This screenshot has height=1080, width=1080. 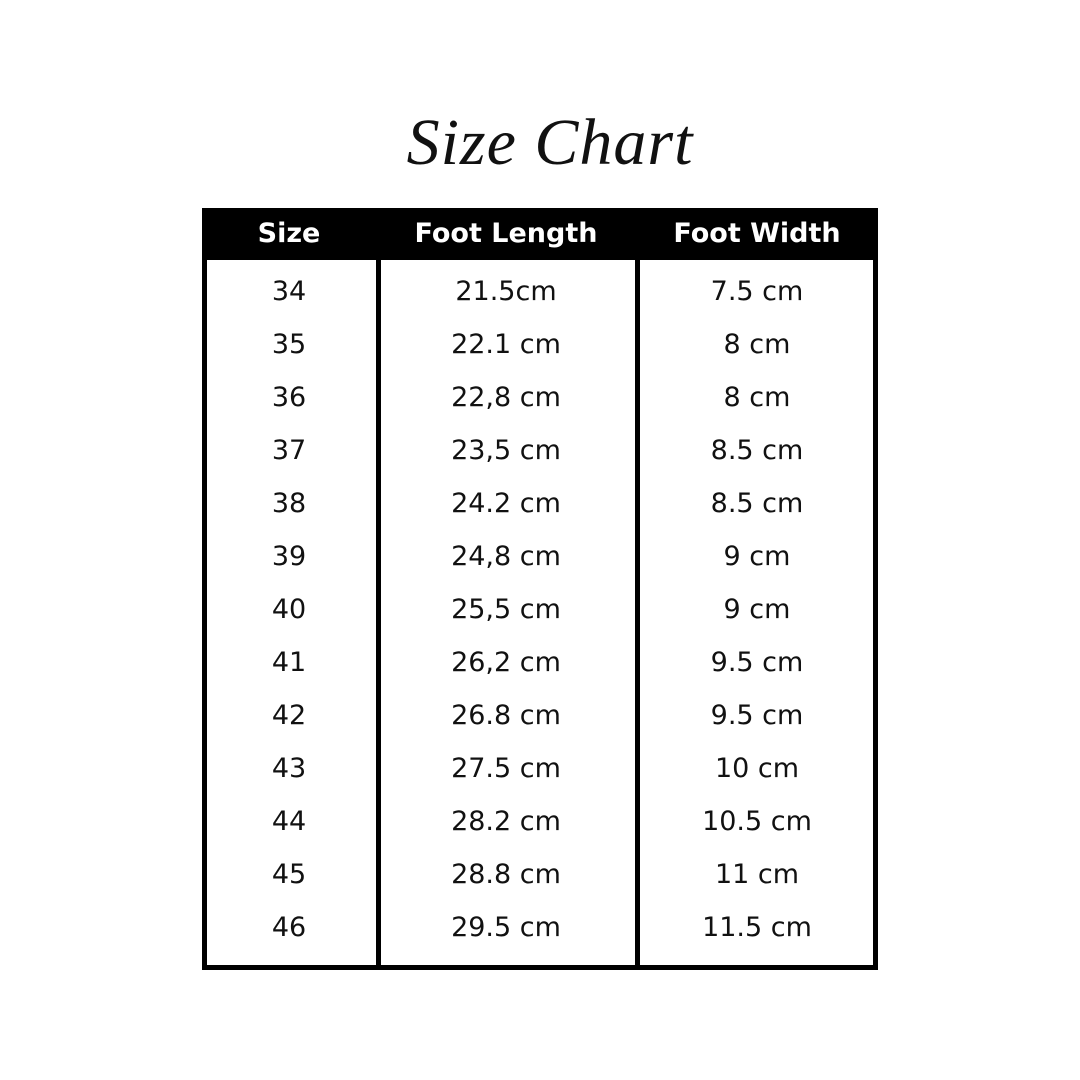 I want to click on foot-length-cell: 22,8 cm, so click(x=506, y=397).